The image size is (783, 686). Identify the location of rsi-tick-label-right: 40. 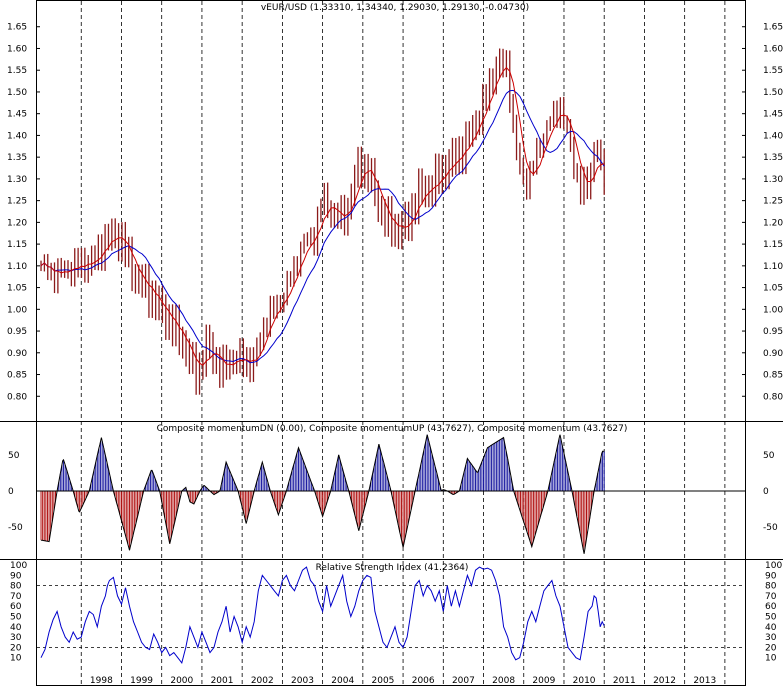
(771, 628).